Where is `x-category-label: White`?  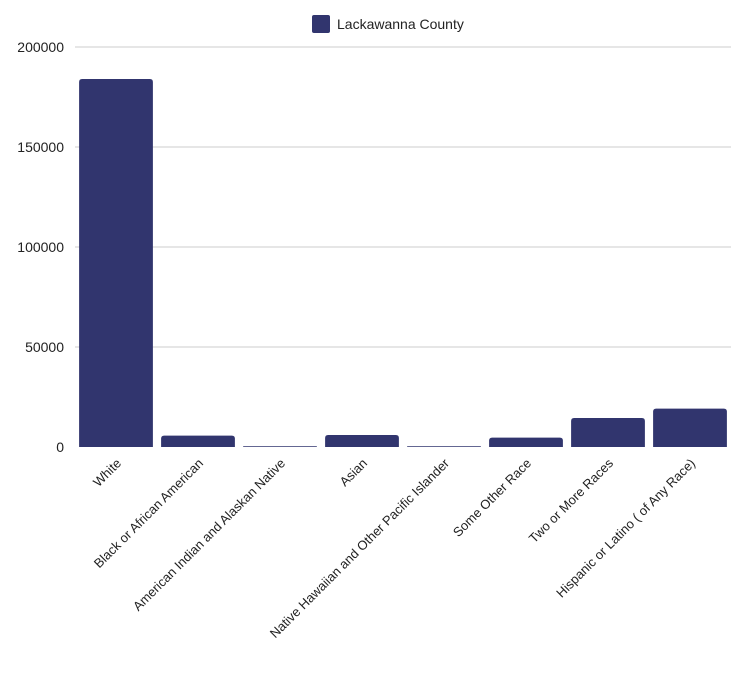
x-category-label: White is located at coordinates (107, 473).